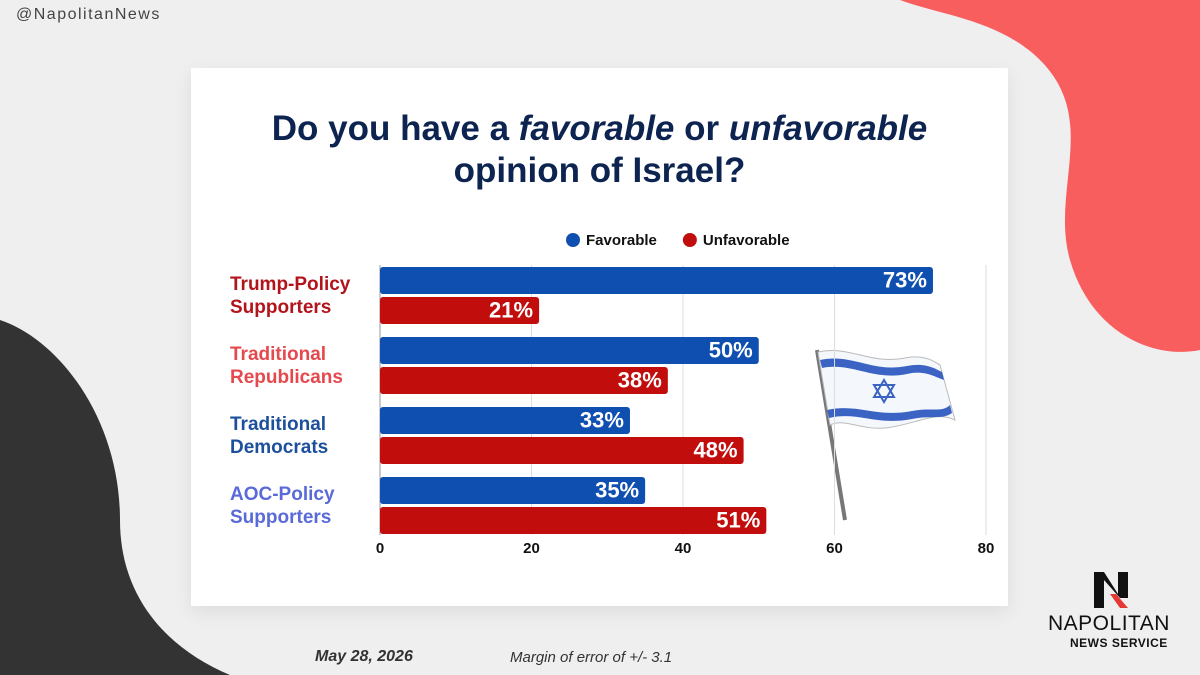 Image resolution: width=1200 pixels, height=675 pixels. I want to click on value-label: 73%, so click(905, 279).